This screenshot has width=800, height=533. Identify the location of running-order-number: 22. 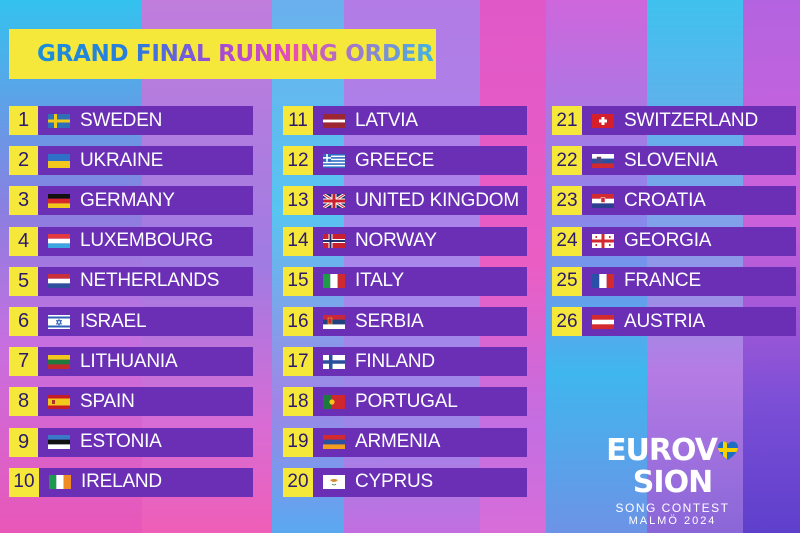
(567, 161).